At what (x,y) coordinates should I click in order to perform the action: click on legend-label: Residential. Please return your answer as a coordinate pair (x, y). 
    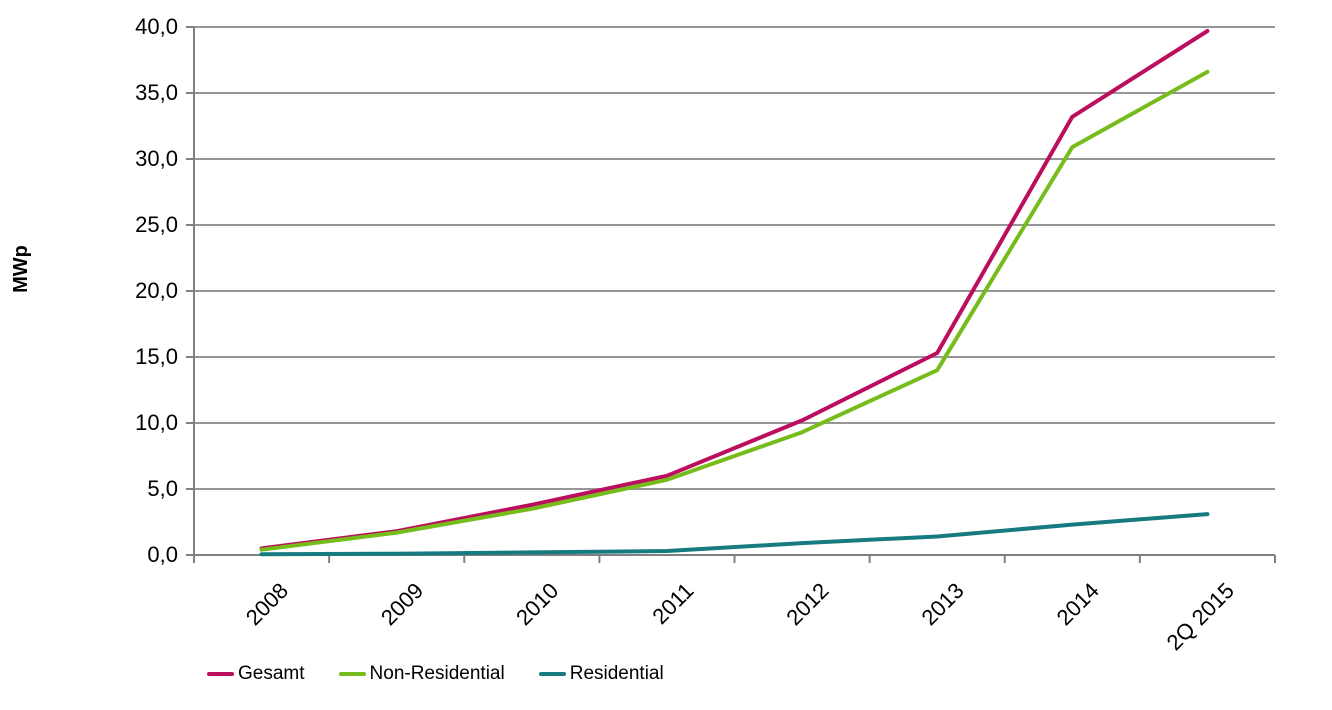
    Looking at the image, I should click on (616, 673).